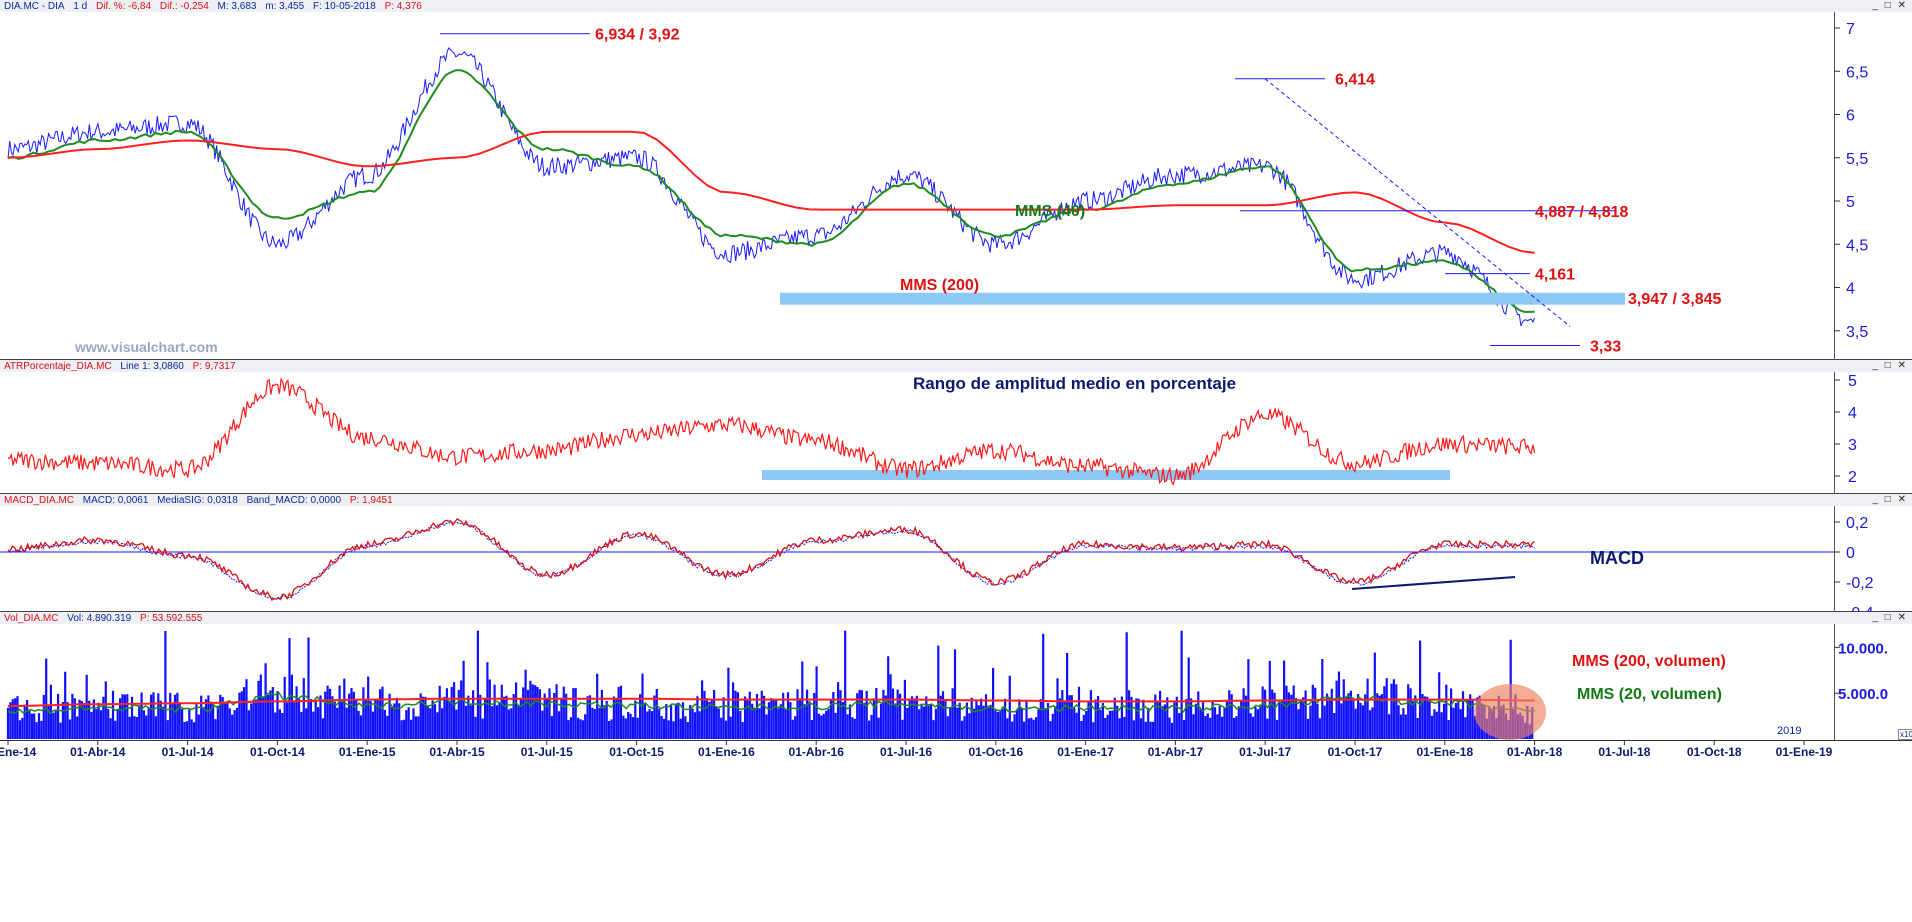 Image resolution: width=1912 pixels, height=922 pixels. What do you see at coordinates (1857, 523) in the screenshot?
I see `y-tick-label: 0,2` at bounding box center [1857, 523].